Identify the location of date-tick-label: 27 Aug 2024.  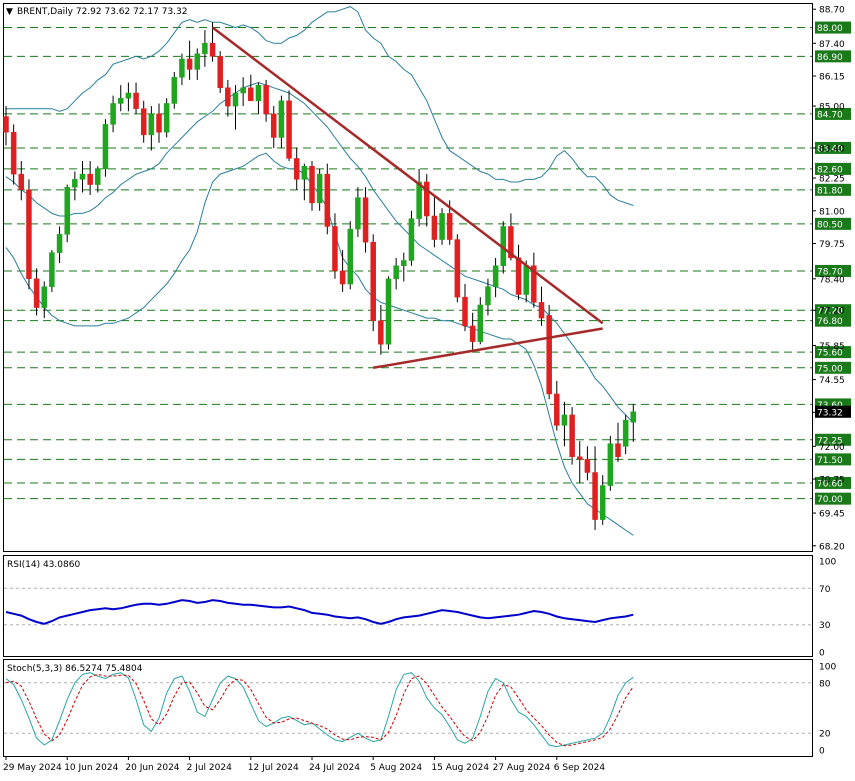
(522, 768).